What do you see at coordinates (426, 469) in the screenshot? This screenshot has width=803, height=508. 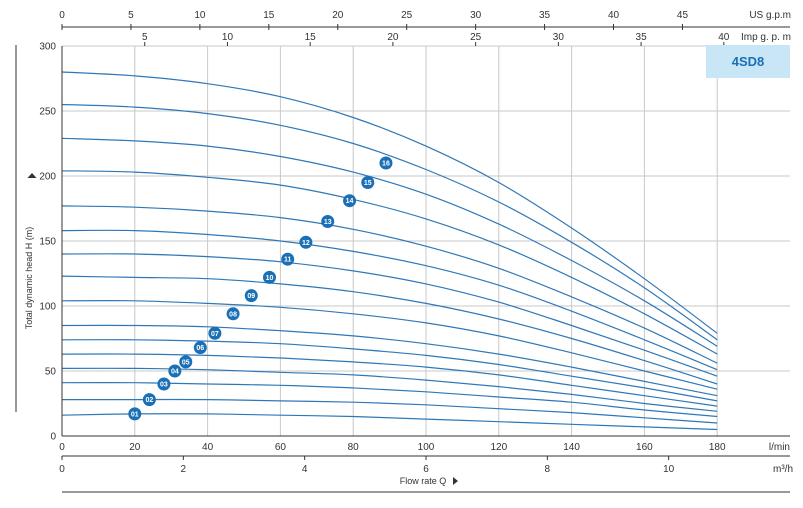 I see `x-tick-label-m3h: 6` at bounding box center [426, 469].